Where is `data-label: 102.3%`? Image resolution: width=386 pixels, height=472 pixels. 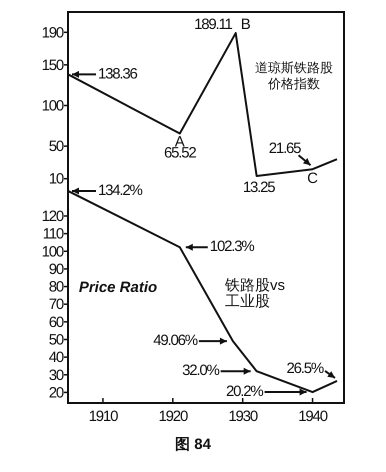
data-label: 102.3% is located at coordinates (232, 247).